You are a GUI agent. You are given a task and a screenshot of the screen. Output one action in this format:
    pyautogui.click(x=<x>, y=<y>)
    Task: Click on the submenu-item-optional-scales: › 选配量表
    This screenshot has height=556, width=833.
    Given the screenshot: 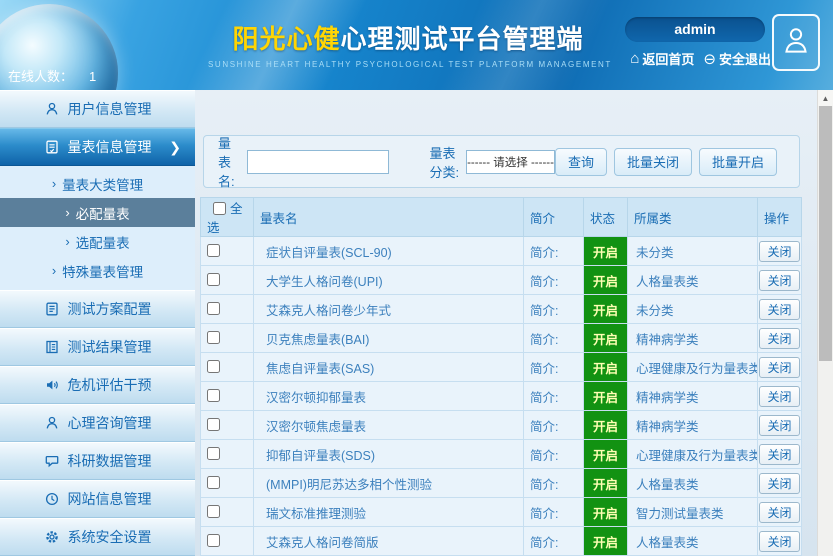 What is the action you would take?
    pyautogui.click(x=97, y=241)
    